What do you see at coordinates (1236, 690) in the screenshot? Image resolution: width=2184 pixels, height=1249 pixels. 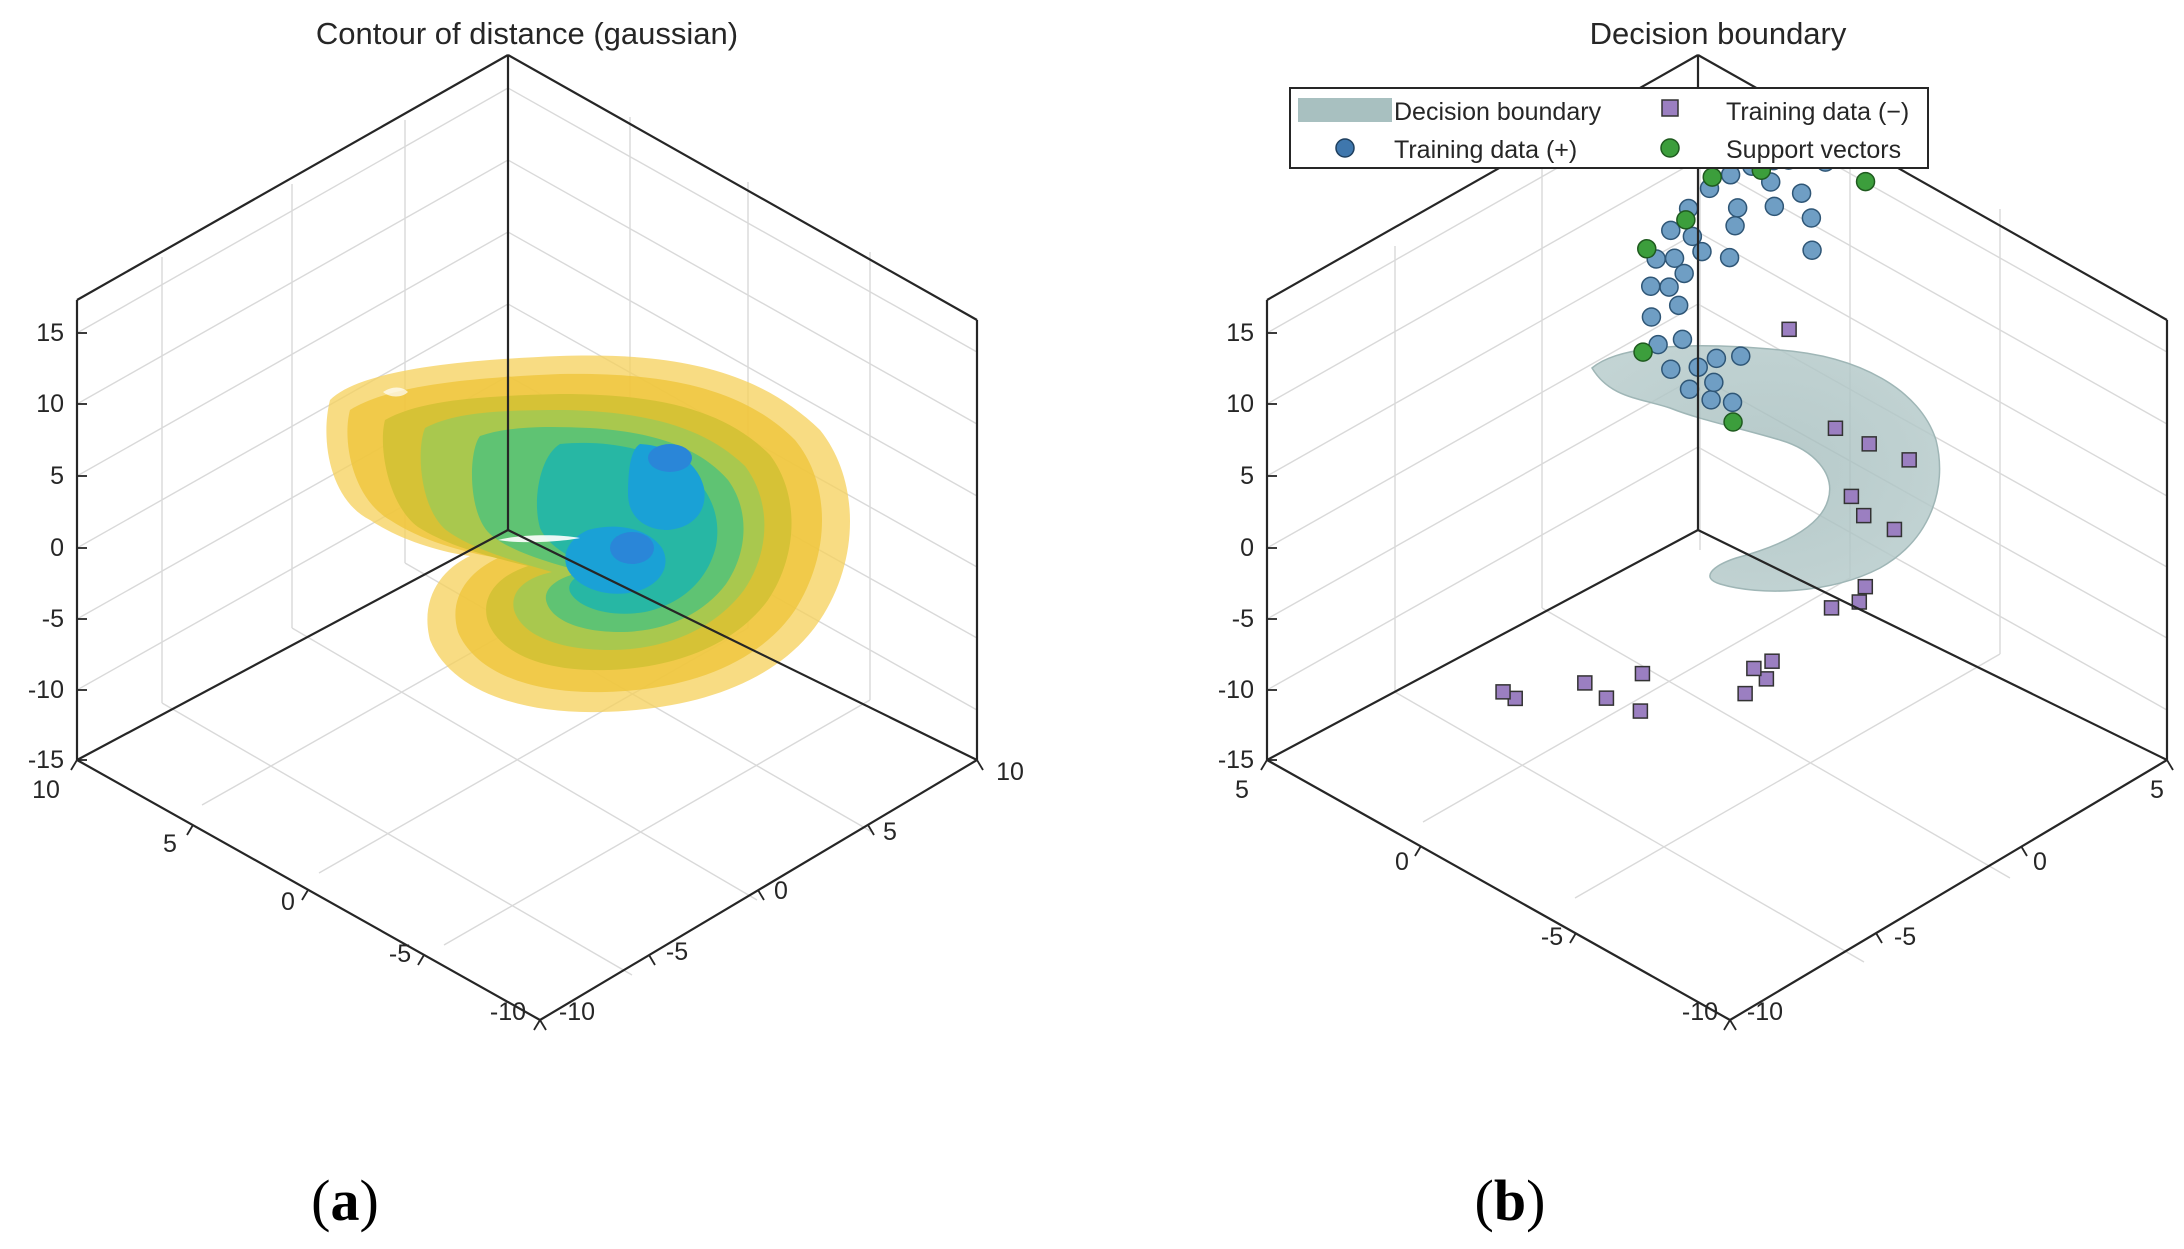 I see `b-z-tick-m10: -10` at bounding box center [1236, 690].